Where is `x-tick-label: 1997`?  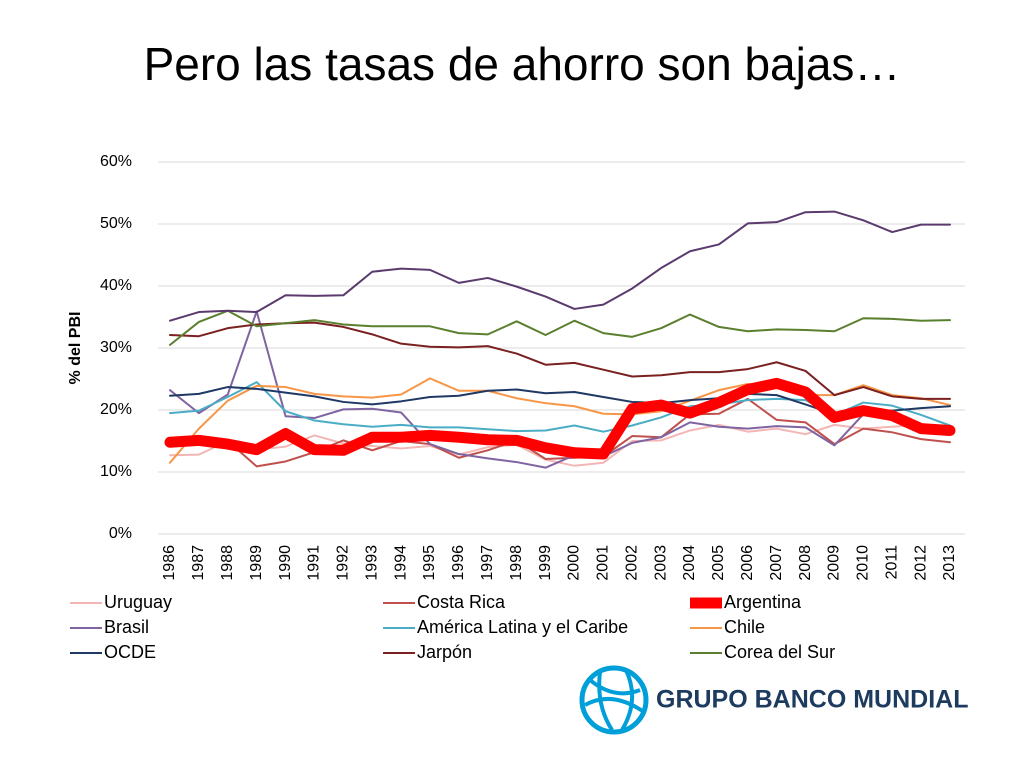
x-tick-label: 1997 is located at coordinates (487, 563).